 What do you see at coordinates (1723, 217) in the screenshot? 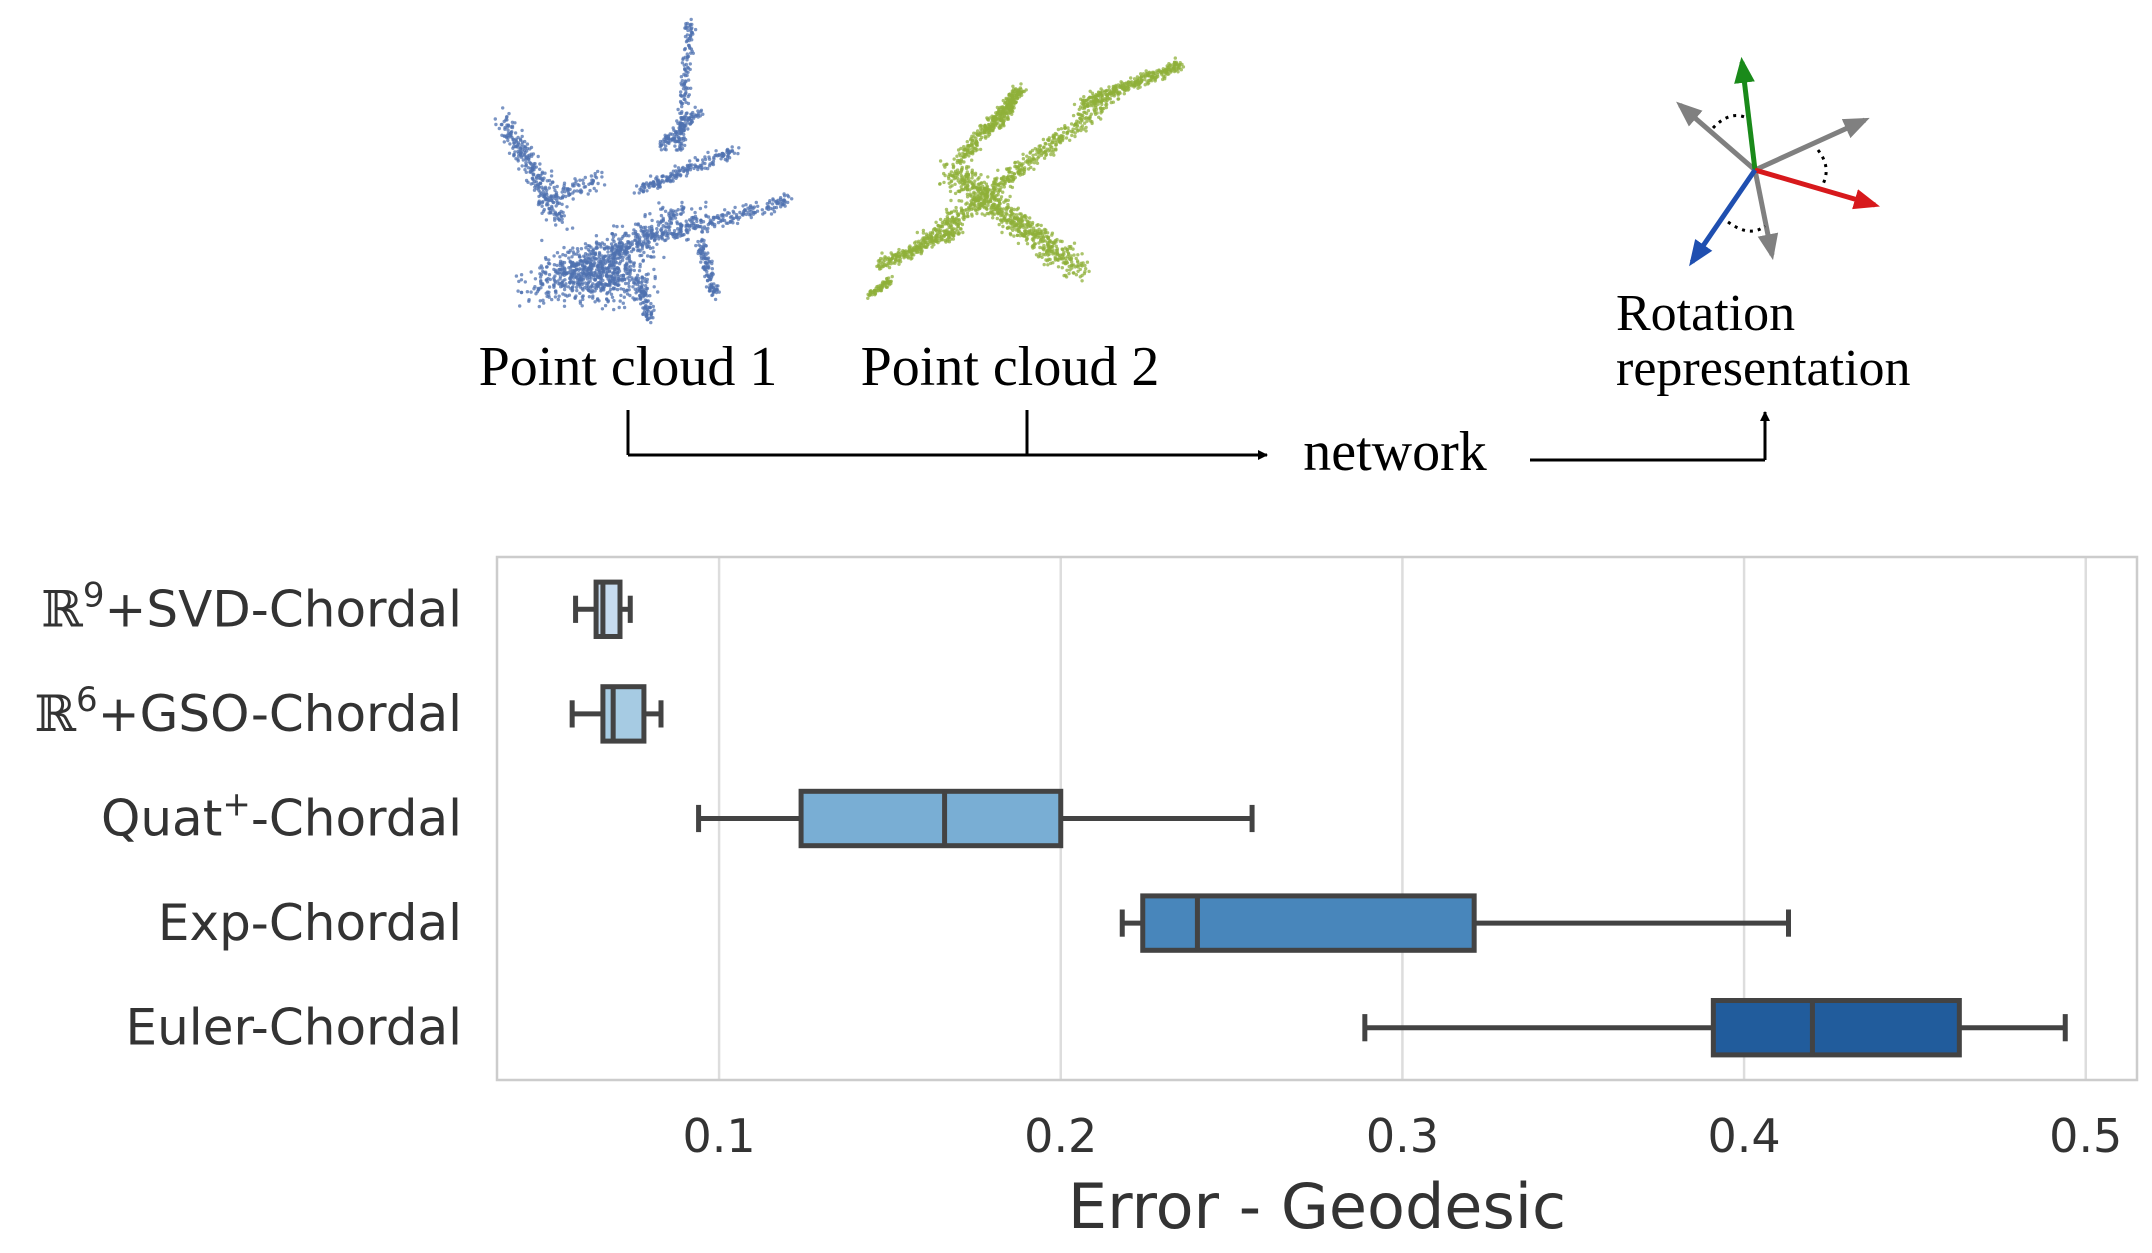
I see `axis-z-arrow` at bounding box center [1723, 217].